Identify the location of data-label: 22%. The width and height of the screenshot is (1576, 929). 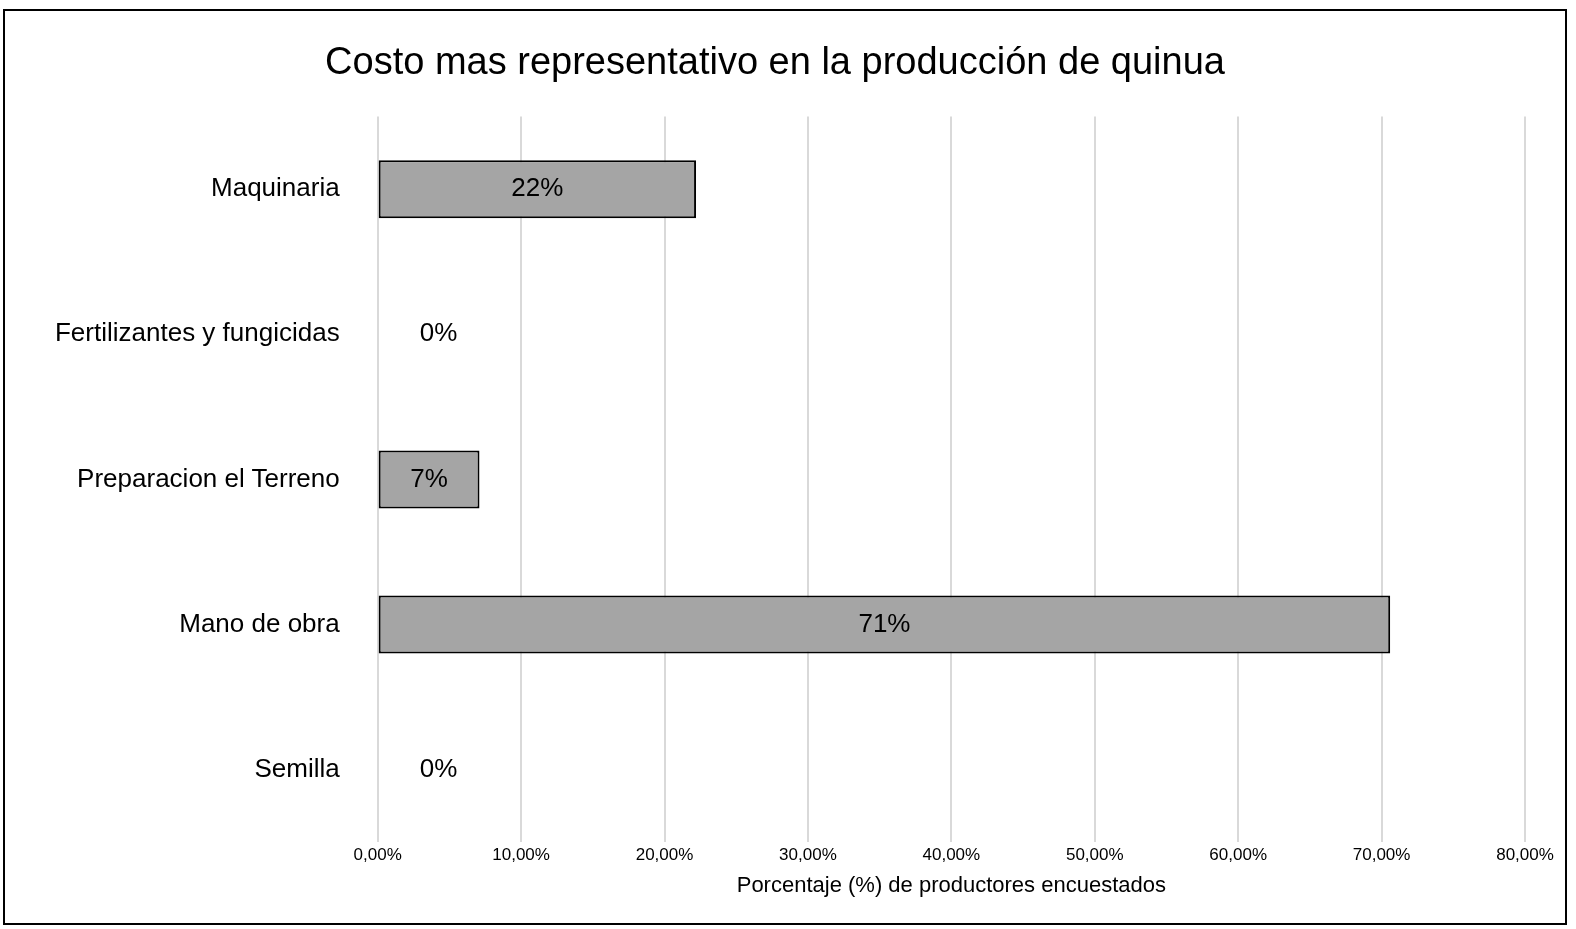
(537, 187).